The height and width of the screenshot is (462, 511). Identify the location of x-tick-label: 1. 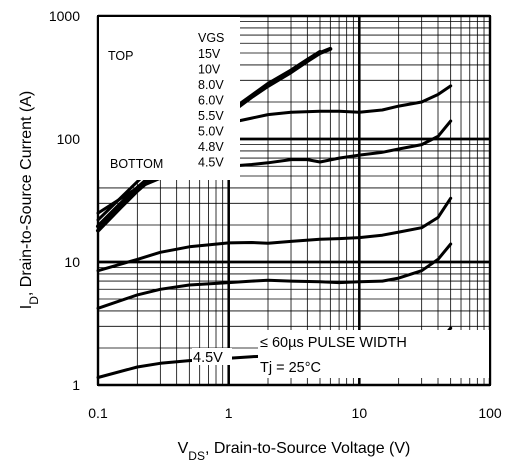
(229, 413).